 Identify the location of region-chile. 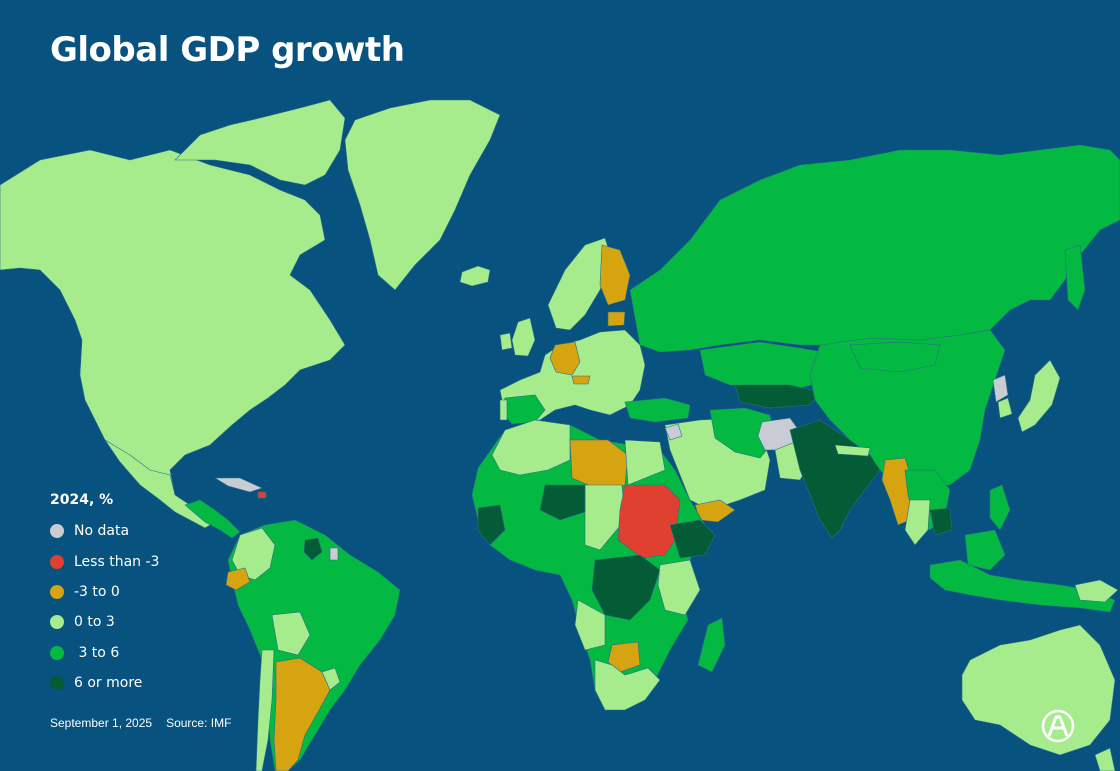
(265, 710).